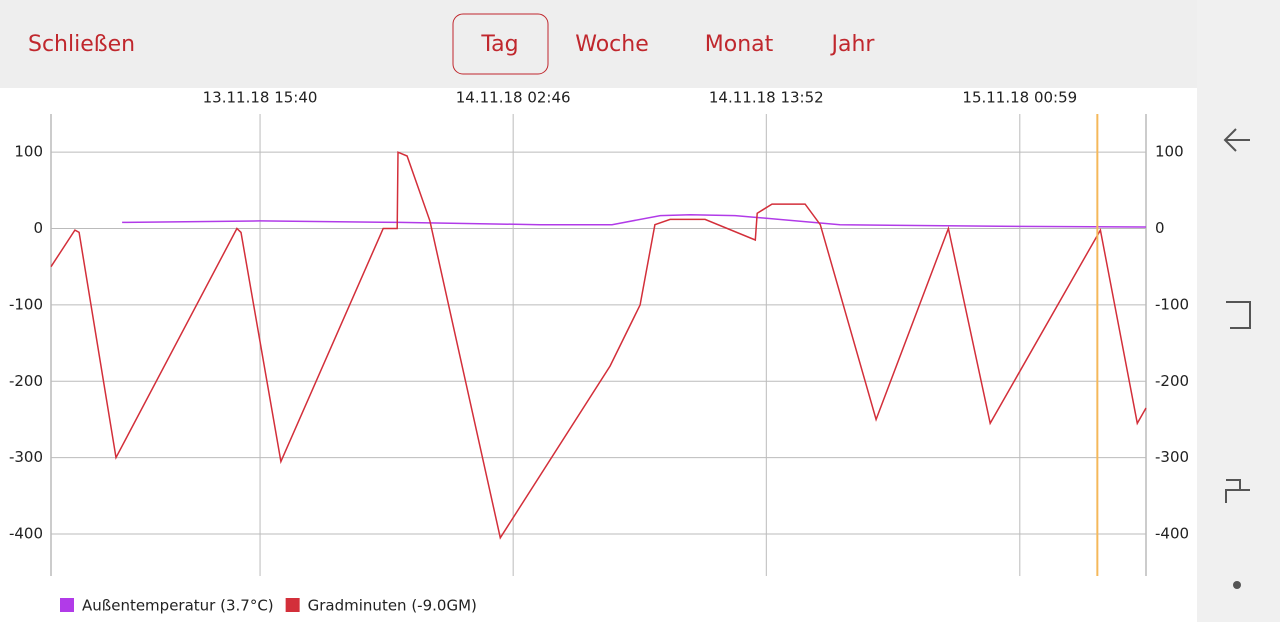 Image resolution: width=1280 pixels, height=626 pixels. I want to click on y-tick-label: -100, so click(26, 304).